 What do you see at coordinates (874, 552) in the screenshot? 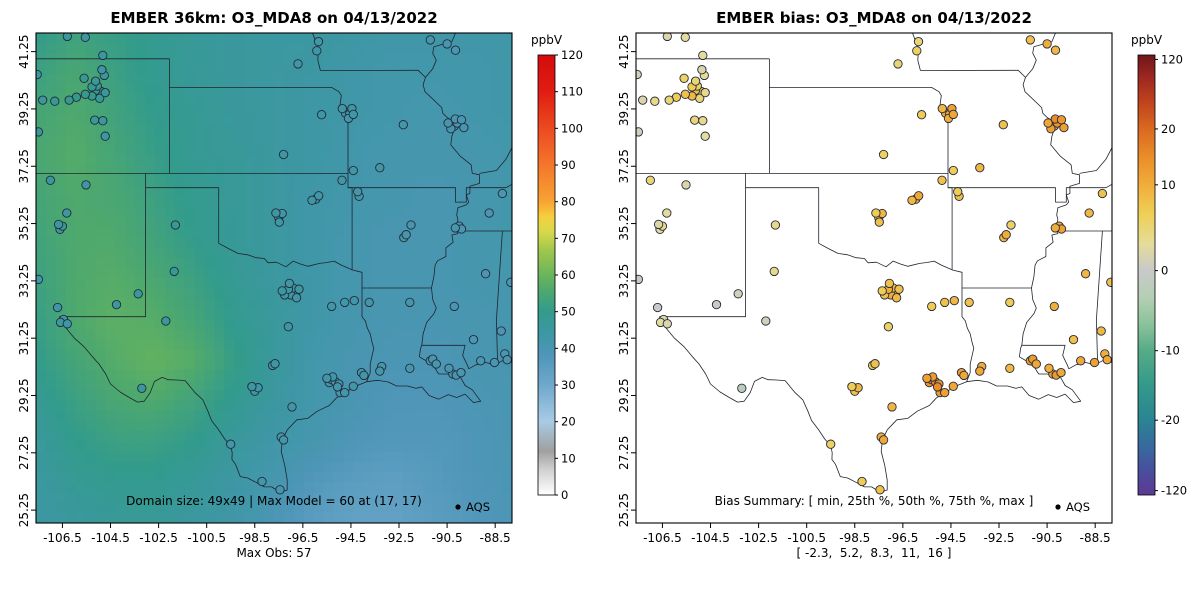
I see `bias-footer-line2: [ -2.3, 5.2, 8.3, 11, 16 ]` at bounding box center [874, 552].